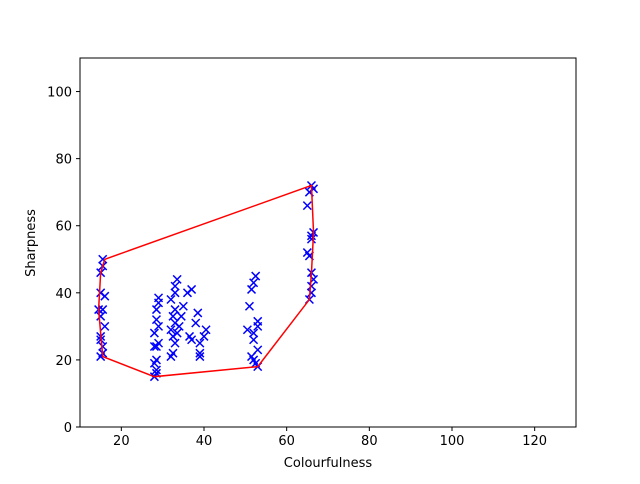  What do you see at coordinates (328, 463) in the screenshot?
I see `x-axis-label: Colourfulness` at bounding box center [328, 463].